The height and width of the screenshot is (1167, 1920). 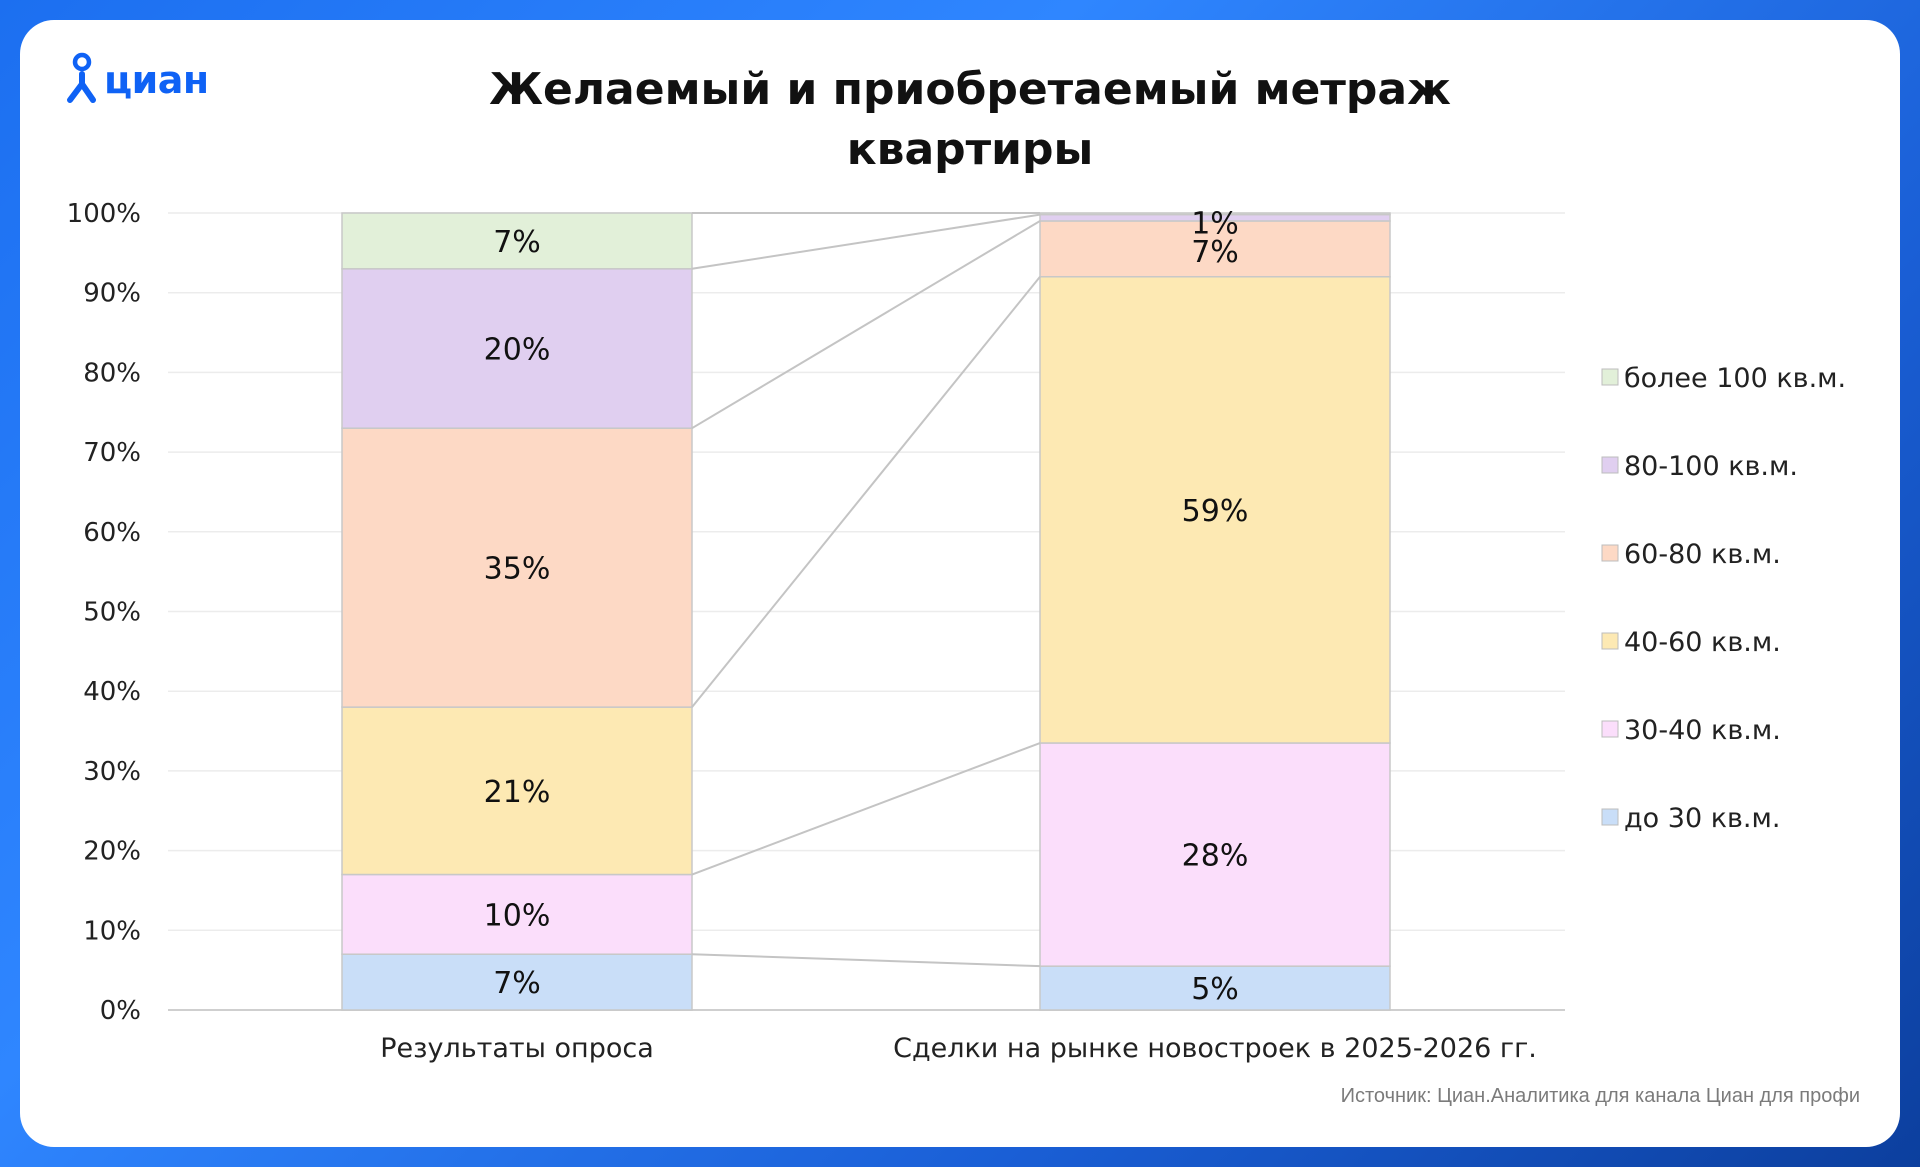 What do you see at coordinates (112, 692) in the screenshot?
I see `y-tick-label: 40%` at bounding box center [112, 692].